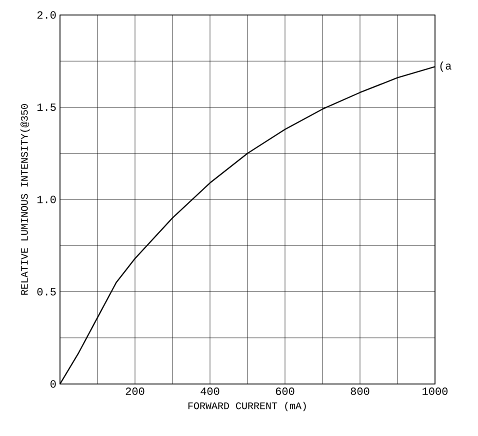 This screenshot has height=436, width=478. What do you see at coordinates (25, 199) in the screenshot?
I see `y-axis-title: RELATIVE LUMINOUS INTENSITY(@350` at bounding box center [25, 199].